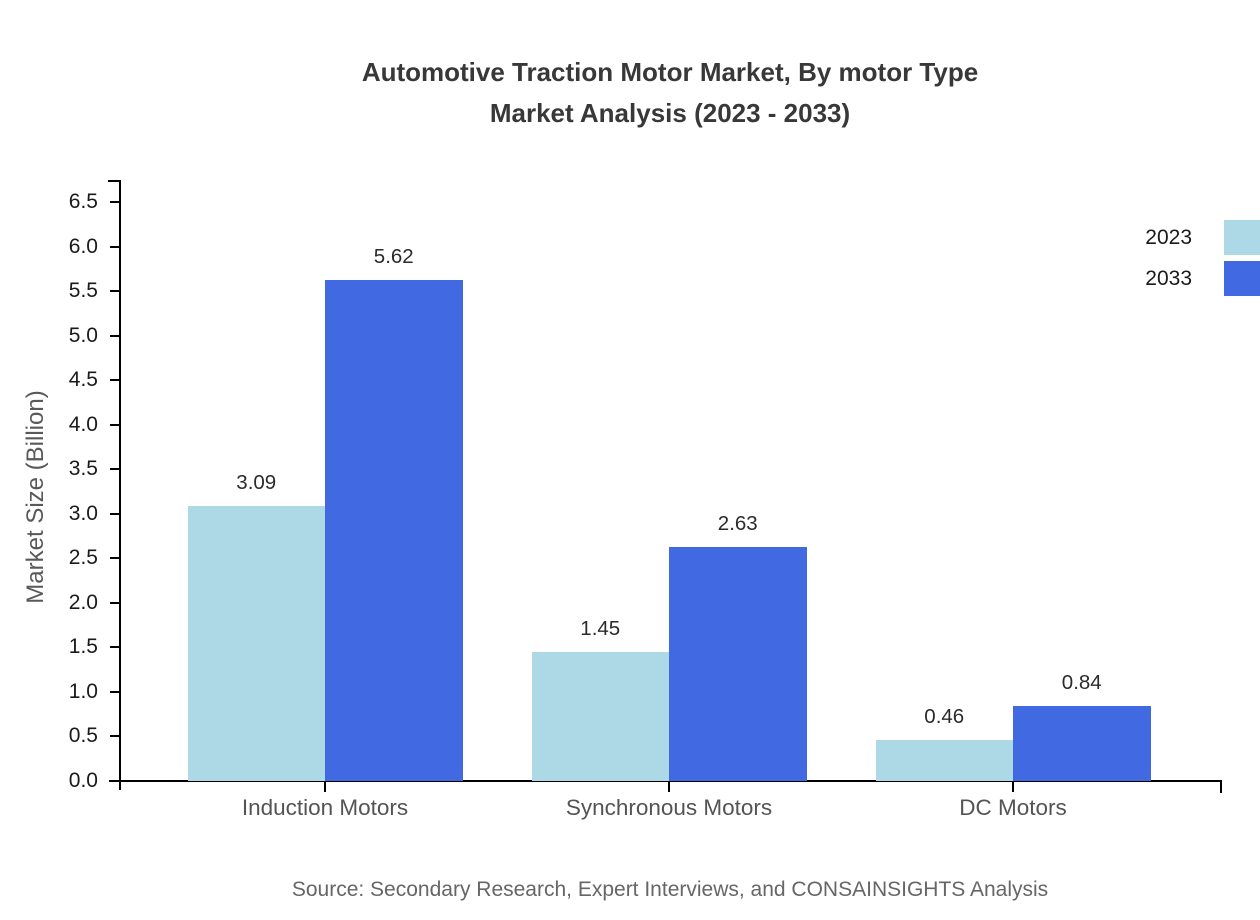  Describe the element at coordinates (83, 780) in the screenshot. I see `y-tick-label: 0.0` at that location.